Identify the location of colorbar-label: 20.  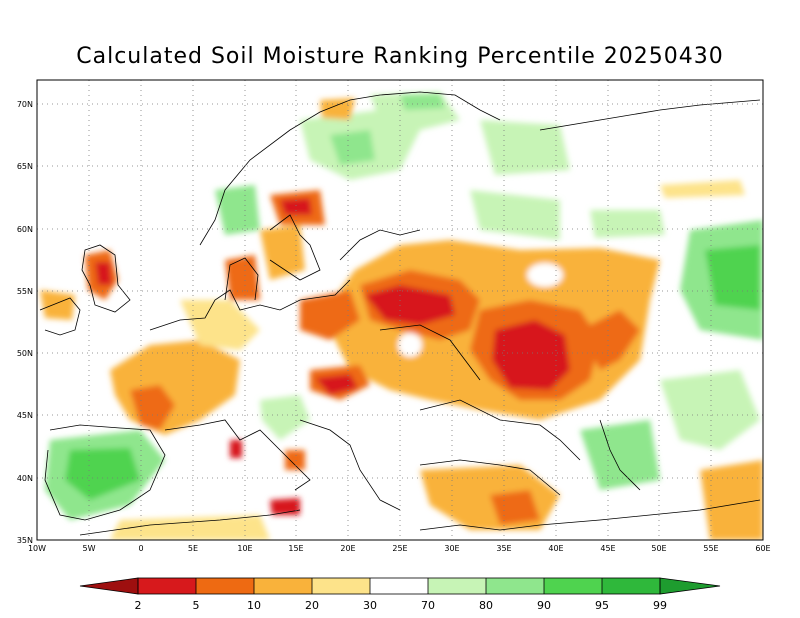
(312, 605).